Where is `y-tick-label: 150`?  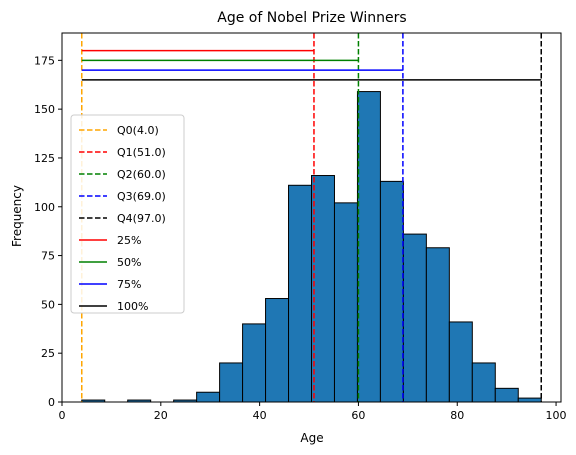
y-tick-label: 150 is located at coordinates (44, 109).